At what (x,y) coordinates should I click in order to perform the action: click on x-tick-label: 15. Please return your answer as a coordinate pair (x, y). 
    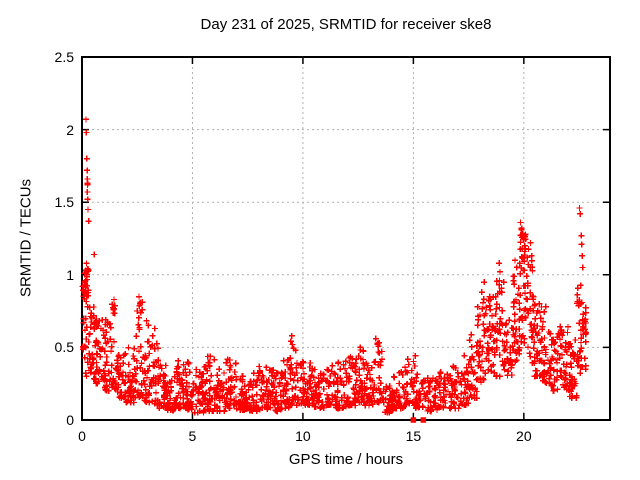
    Looking at the image, I should click on (413, 436).